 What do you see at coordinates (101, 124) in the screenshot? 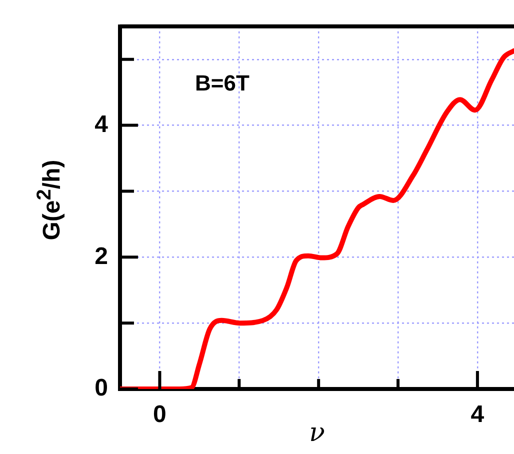
I see `y-tick-label: 4` at bounding box center [101, 124].